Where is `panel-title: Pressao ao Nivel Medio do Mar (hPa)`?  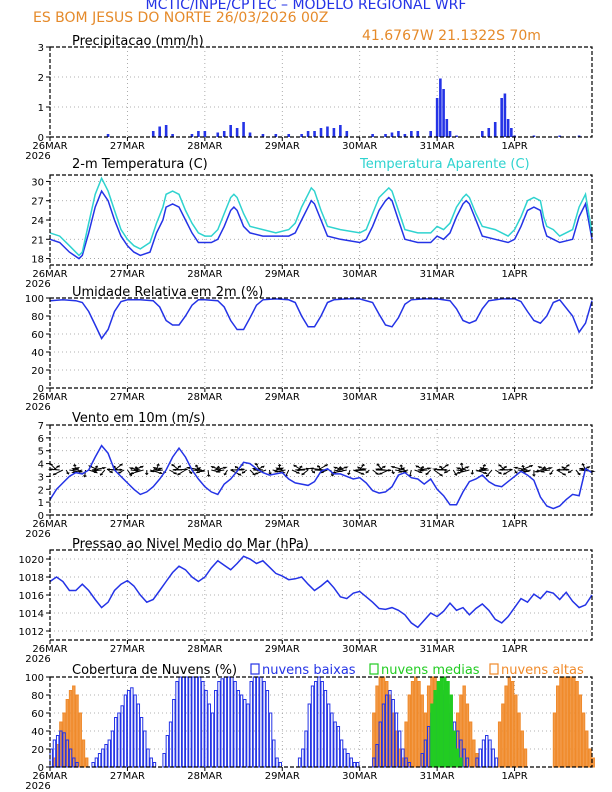 panel-title: Pressao ao Nivel Medio do Mar (hPa) is located at coordinates (190, 544).